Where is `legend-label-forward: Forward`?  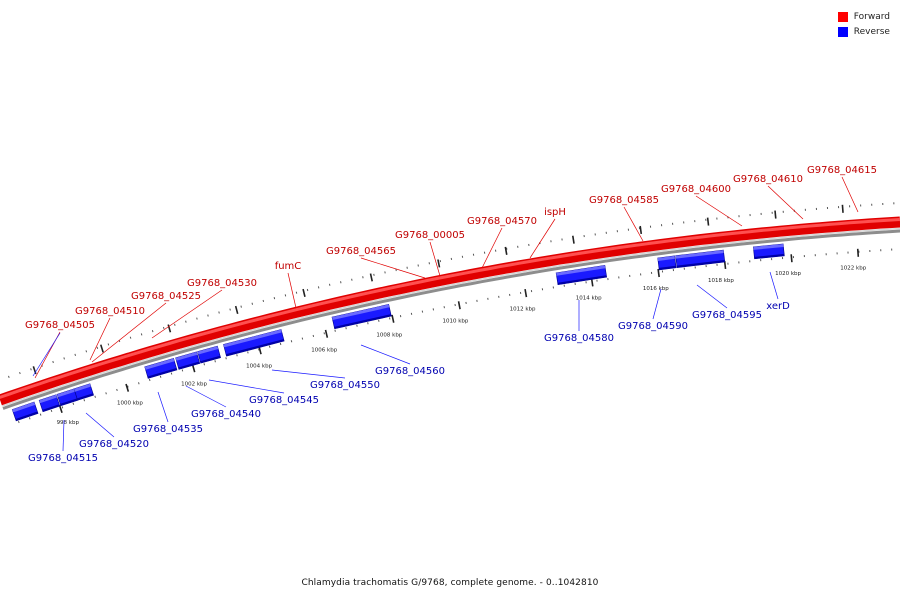
legend-label-forward: Forward is located at coordinates (871, 16).